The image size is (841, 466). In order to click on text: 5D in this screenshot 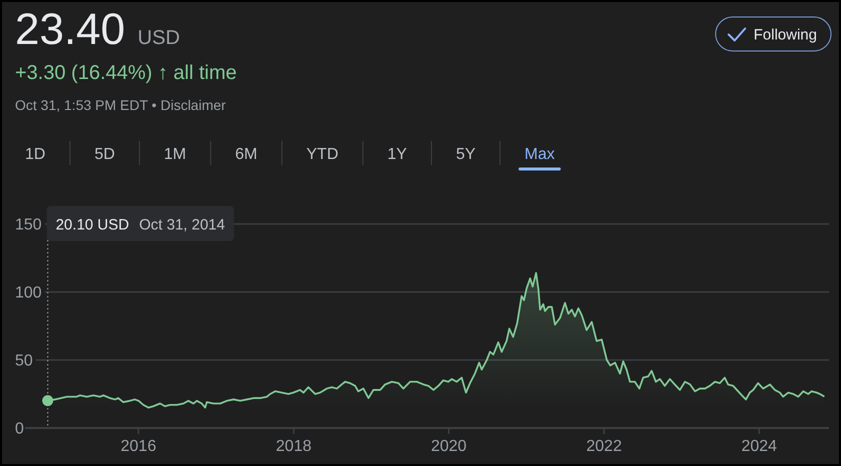, I will do `click(104, 154)`.